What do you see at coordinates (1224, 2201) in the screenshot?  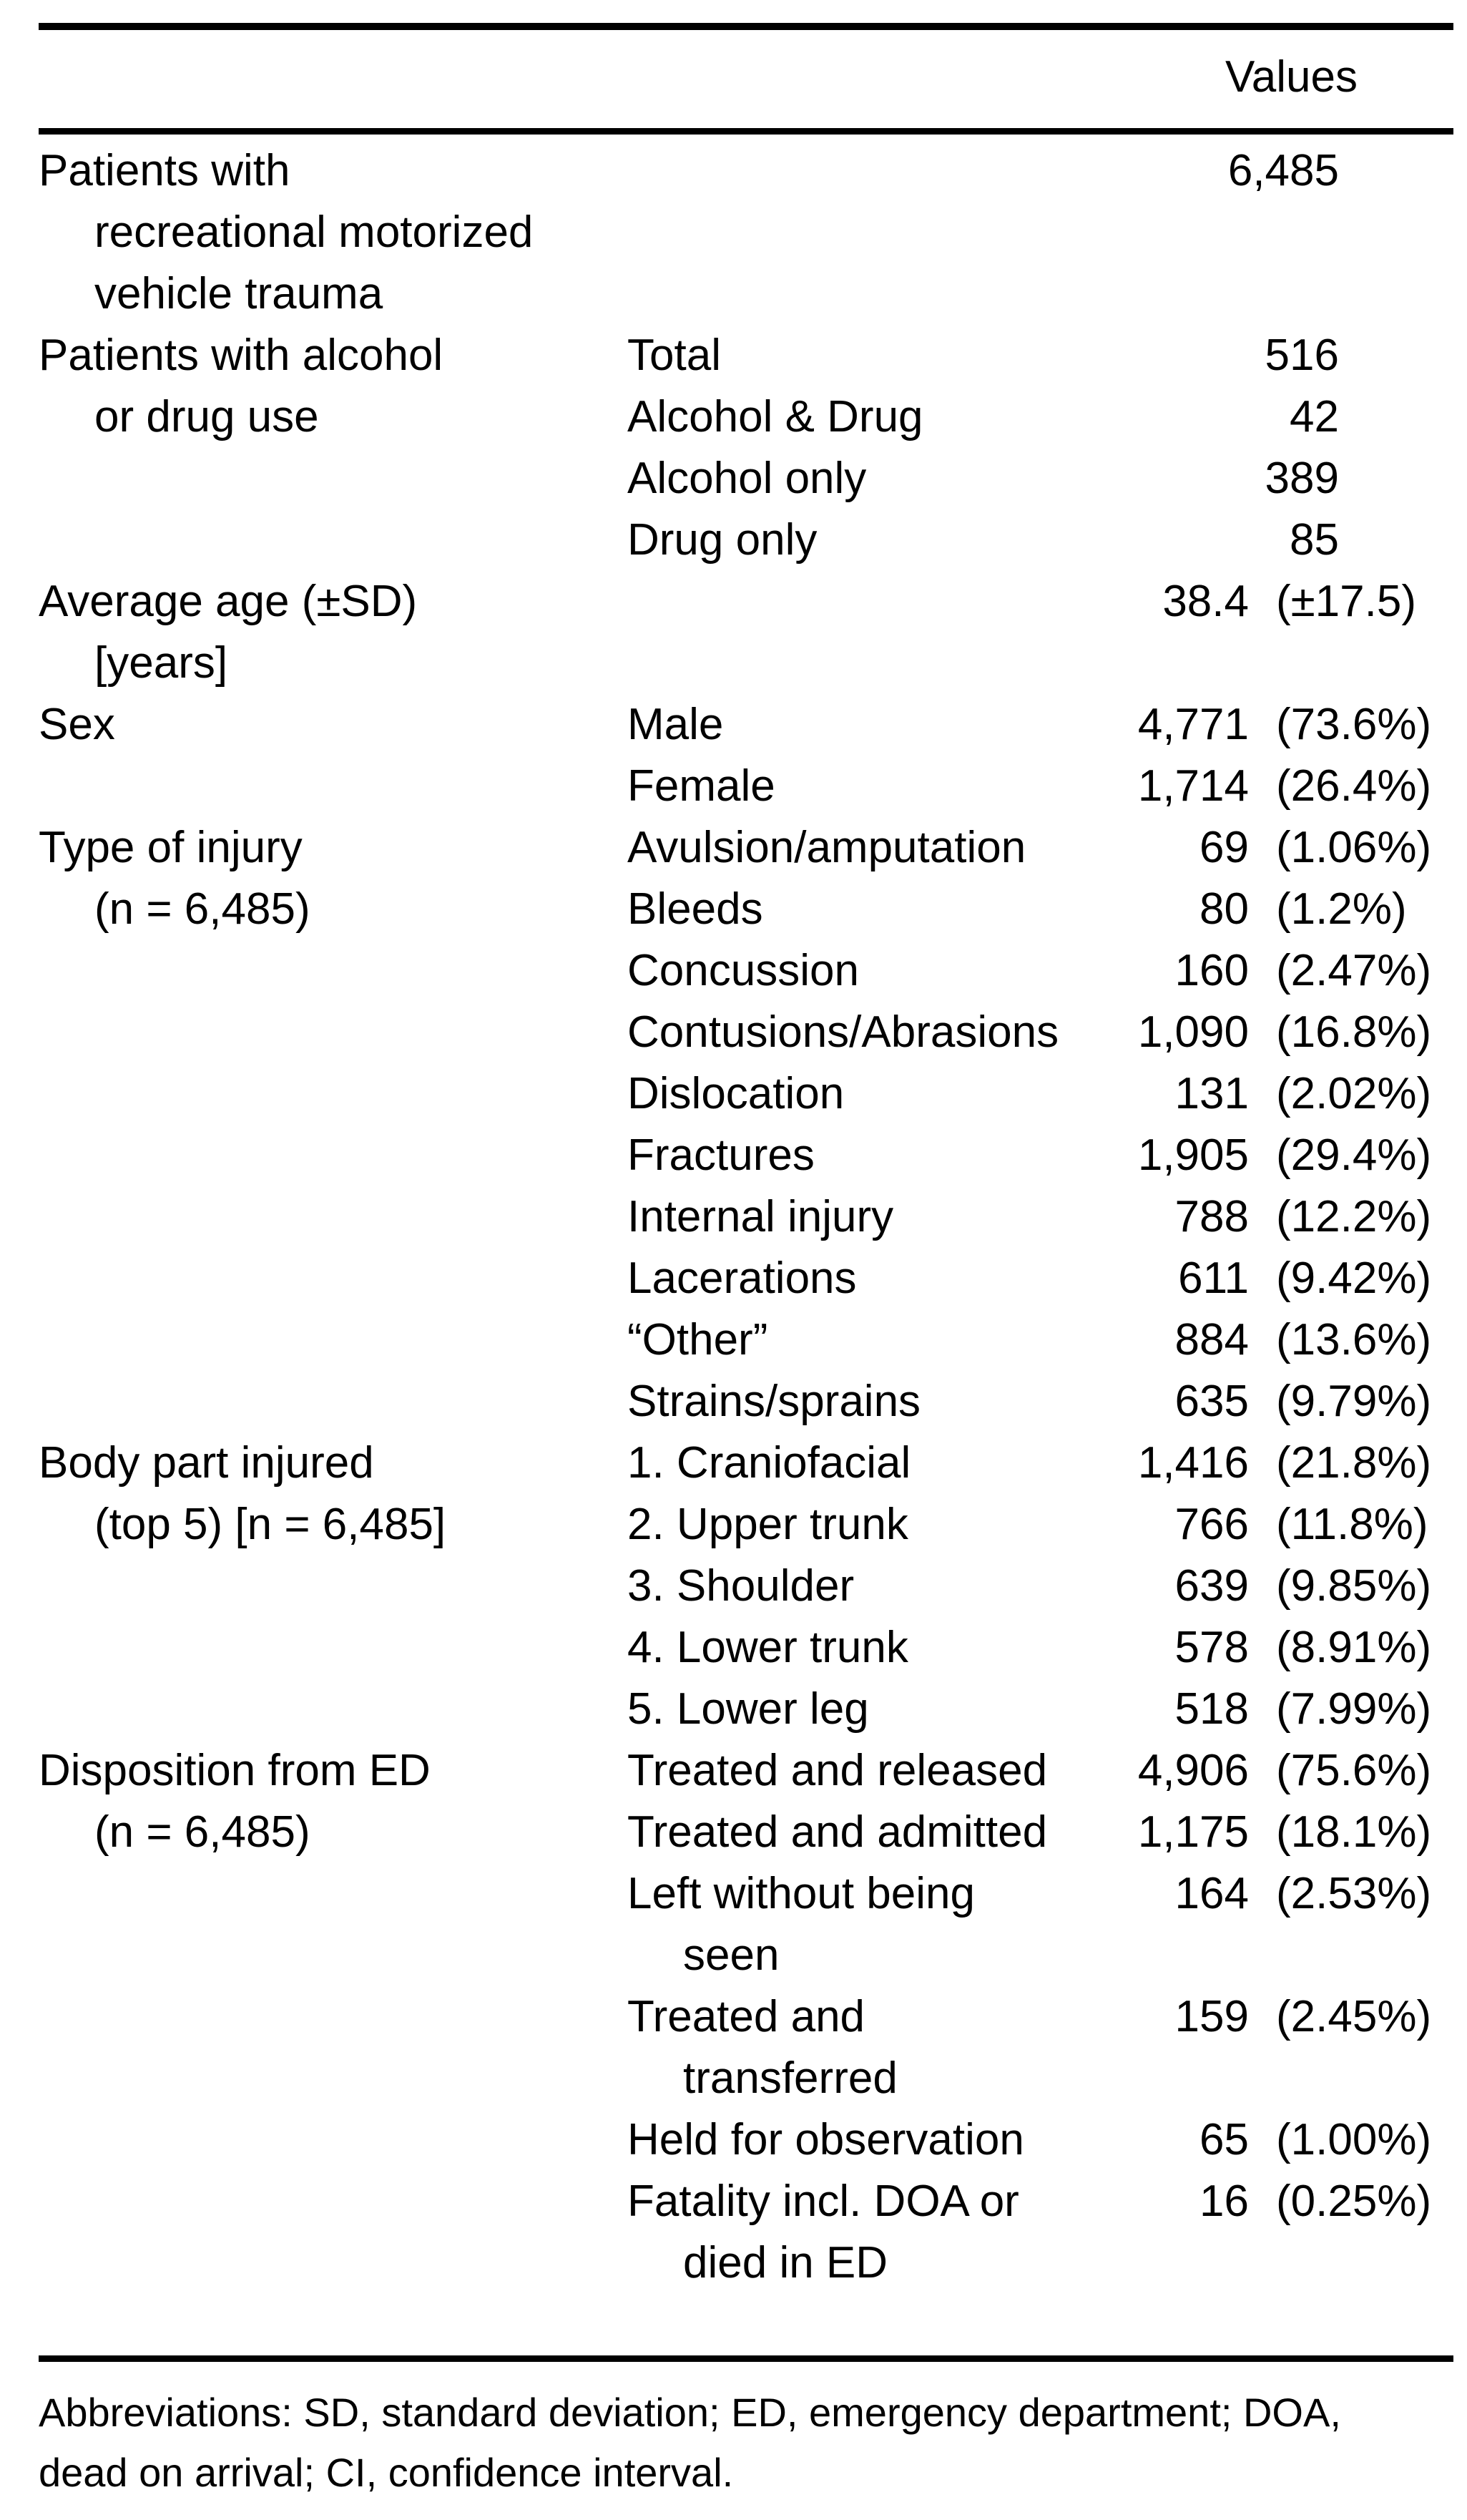 I see `value-count-cell: 16` at bounding box center [1224, 2201].